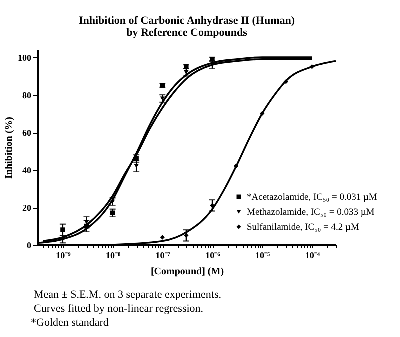 The image size is (400, 337). I want to click on y-tick-label: 20, so click(27, 208).